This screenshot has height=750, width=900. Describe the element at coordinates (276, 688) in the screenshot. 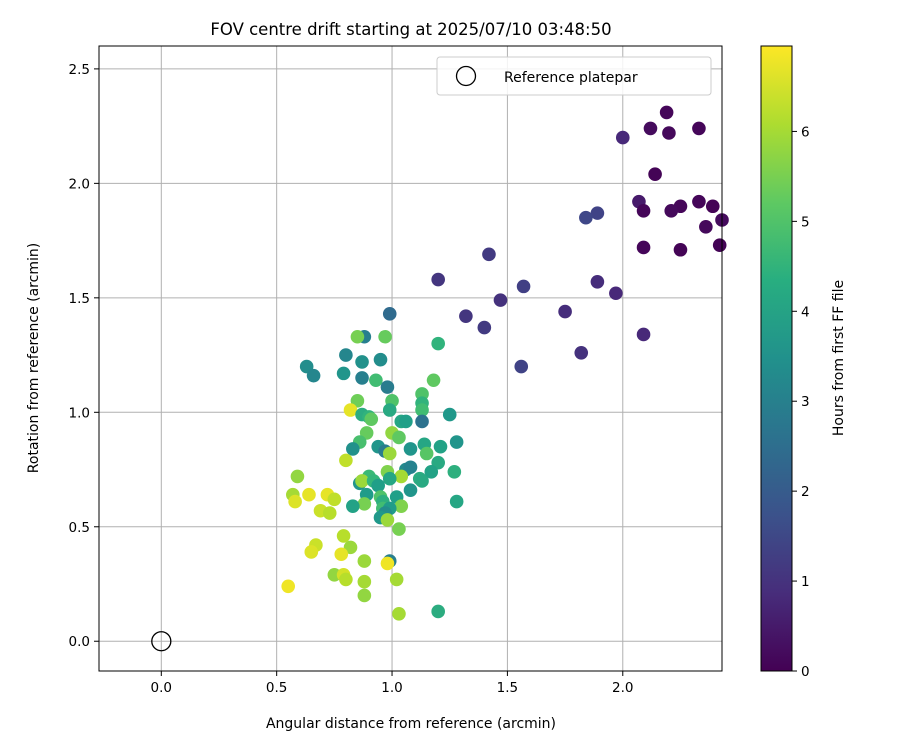

I see `x-tick-label: 0.5` at that location.